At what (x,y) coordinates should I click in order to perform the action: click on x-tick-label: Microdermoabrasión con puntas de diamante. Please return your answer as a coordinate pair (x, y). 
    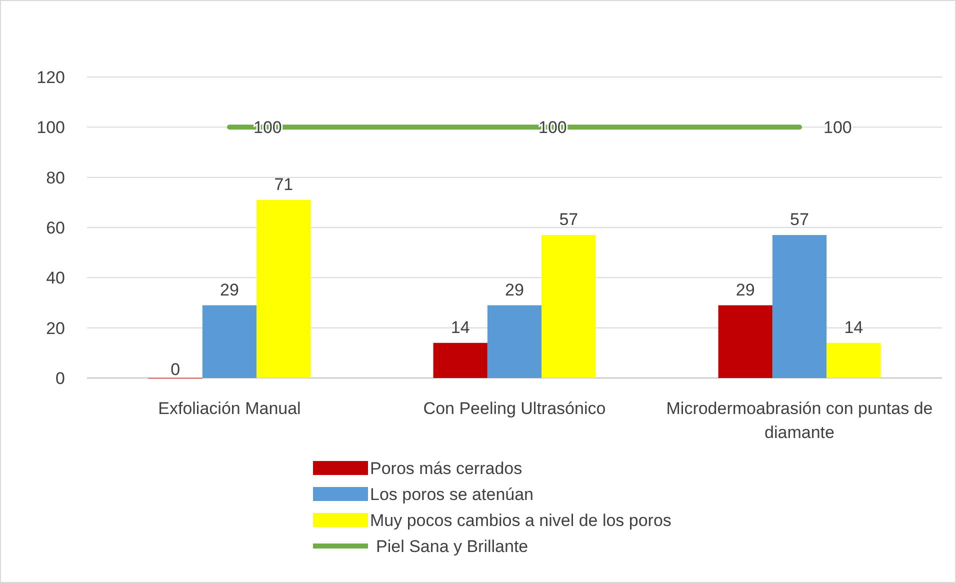
    Looking at the image, I should click on (799, 420).